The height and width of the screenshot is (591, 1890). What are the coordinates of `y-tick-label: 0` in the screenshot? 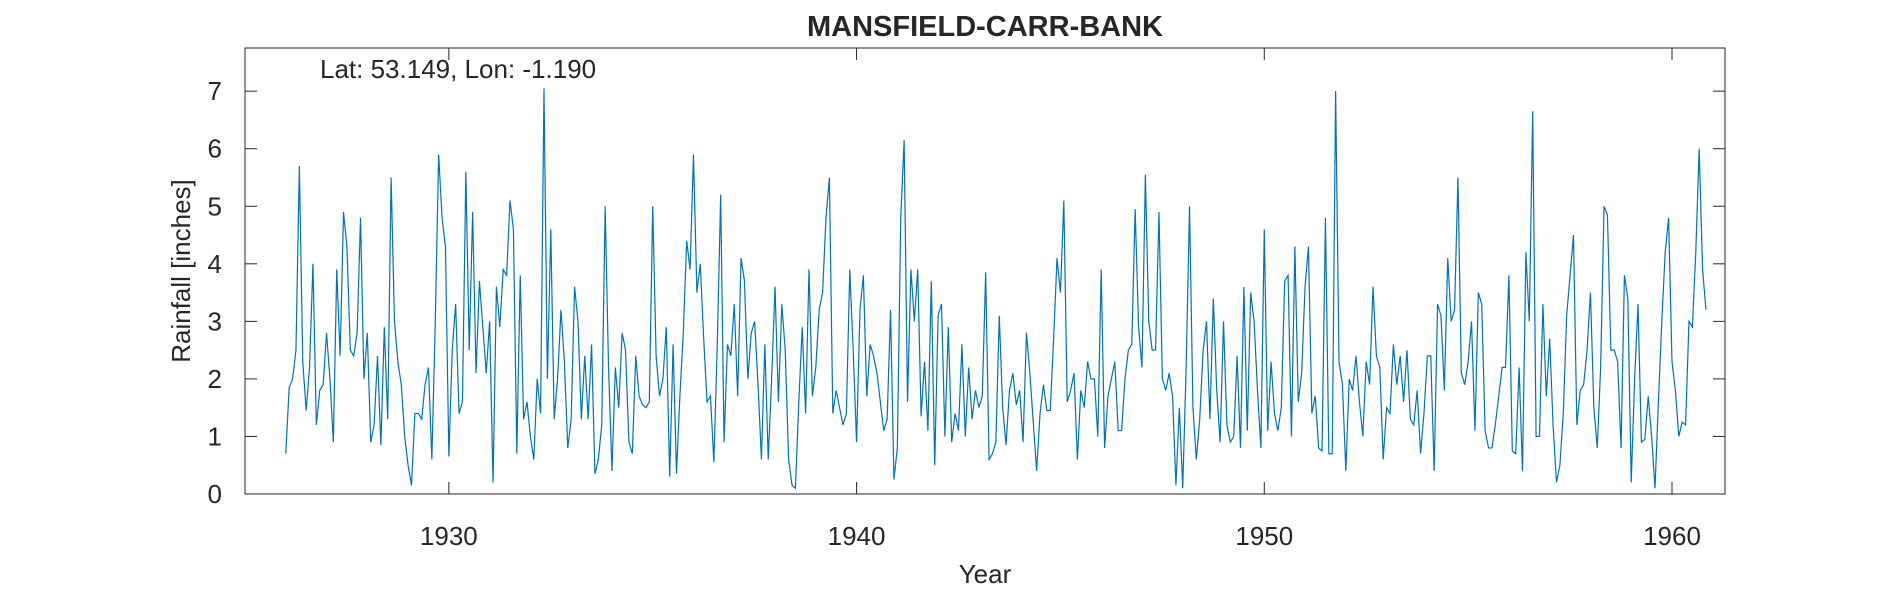 It's located at (215, 494).